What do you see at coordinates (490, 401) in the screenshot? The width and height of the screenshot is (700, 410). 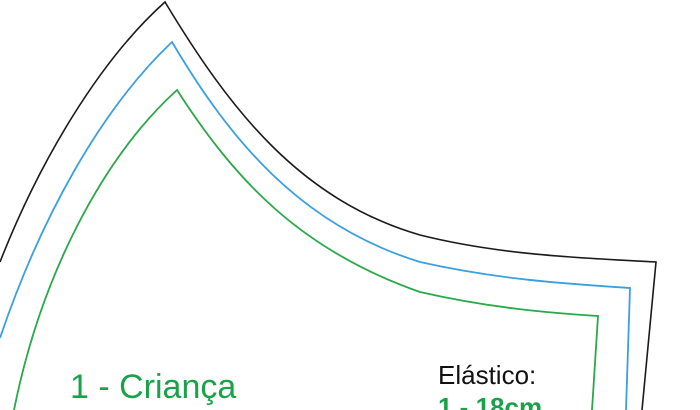 I see `elastic-length: 1 - 18cm` at bounding box center [490, 401].